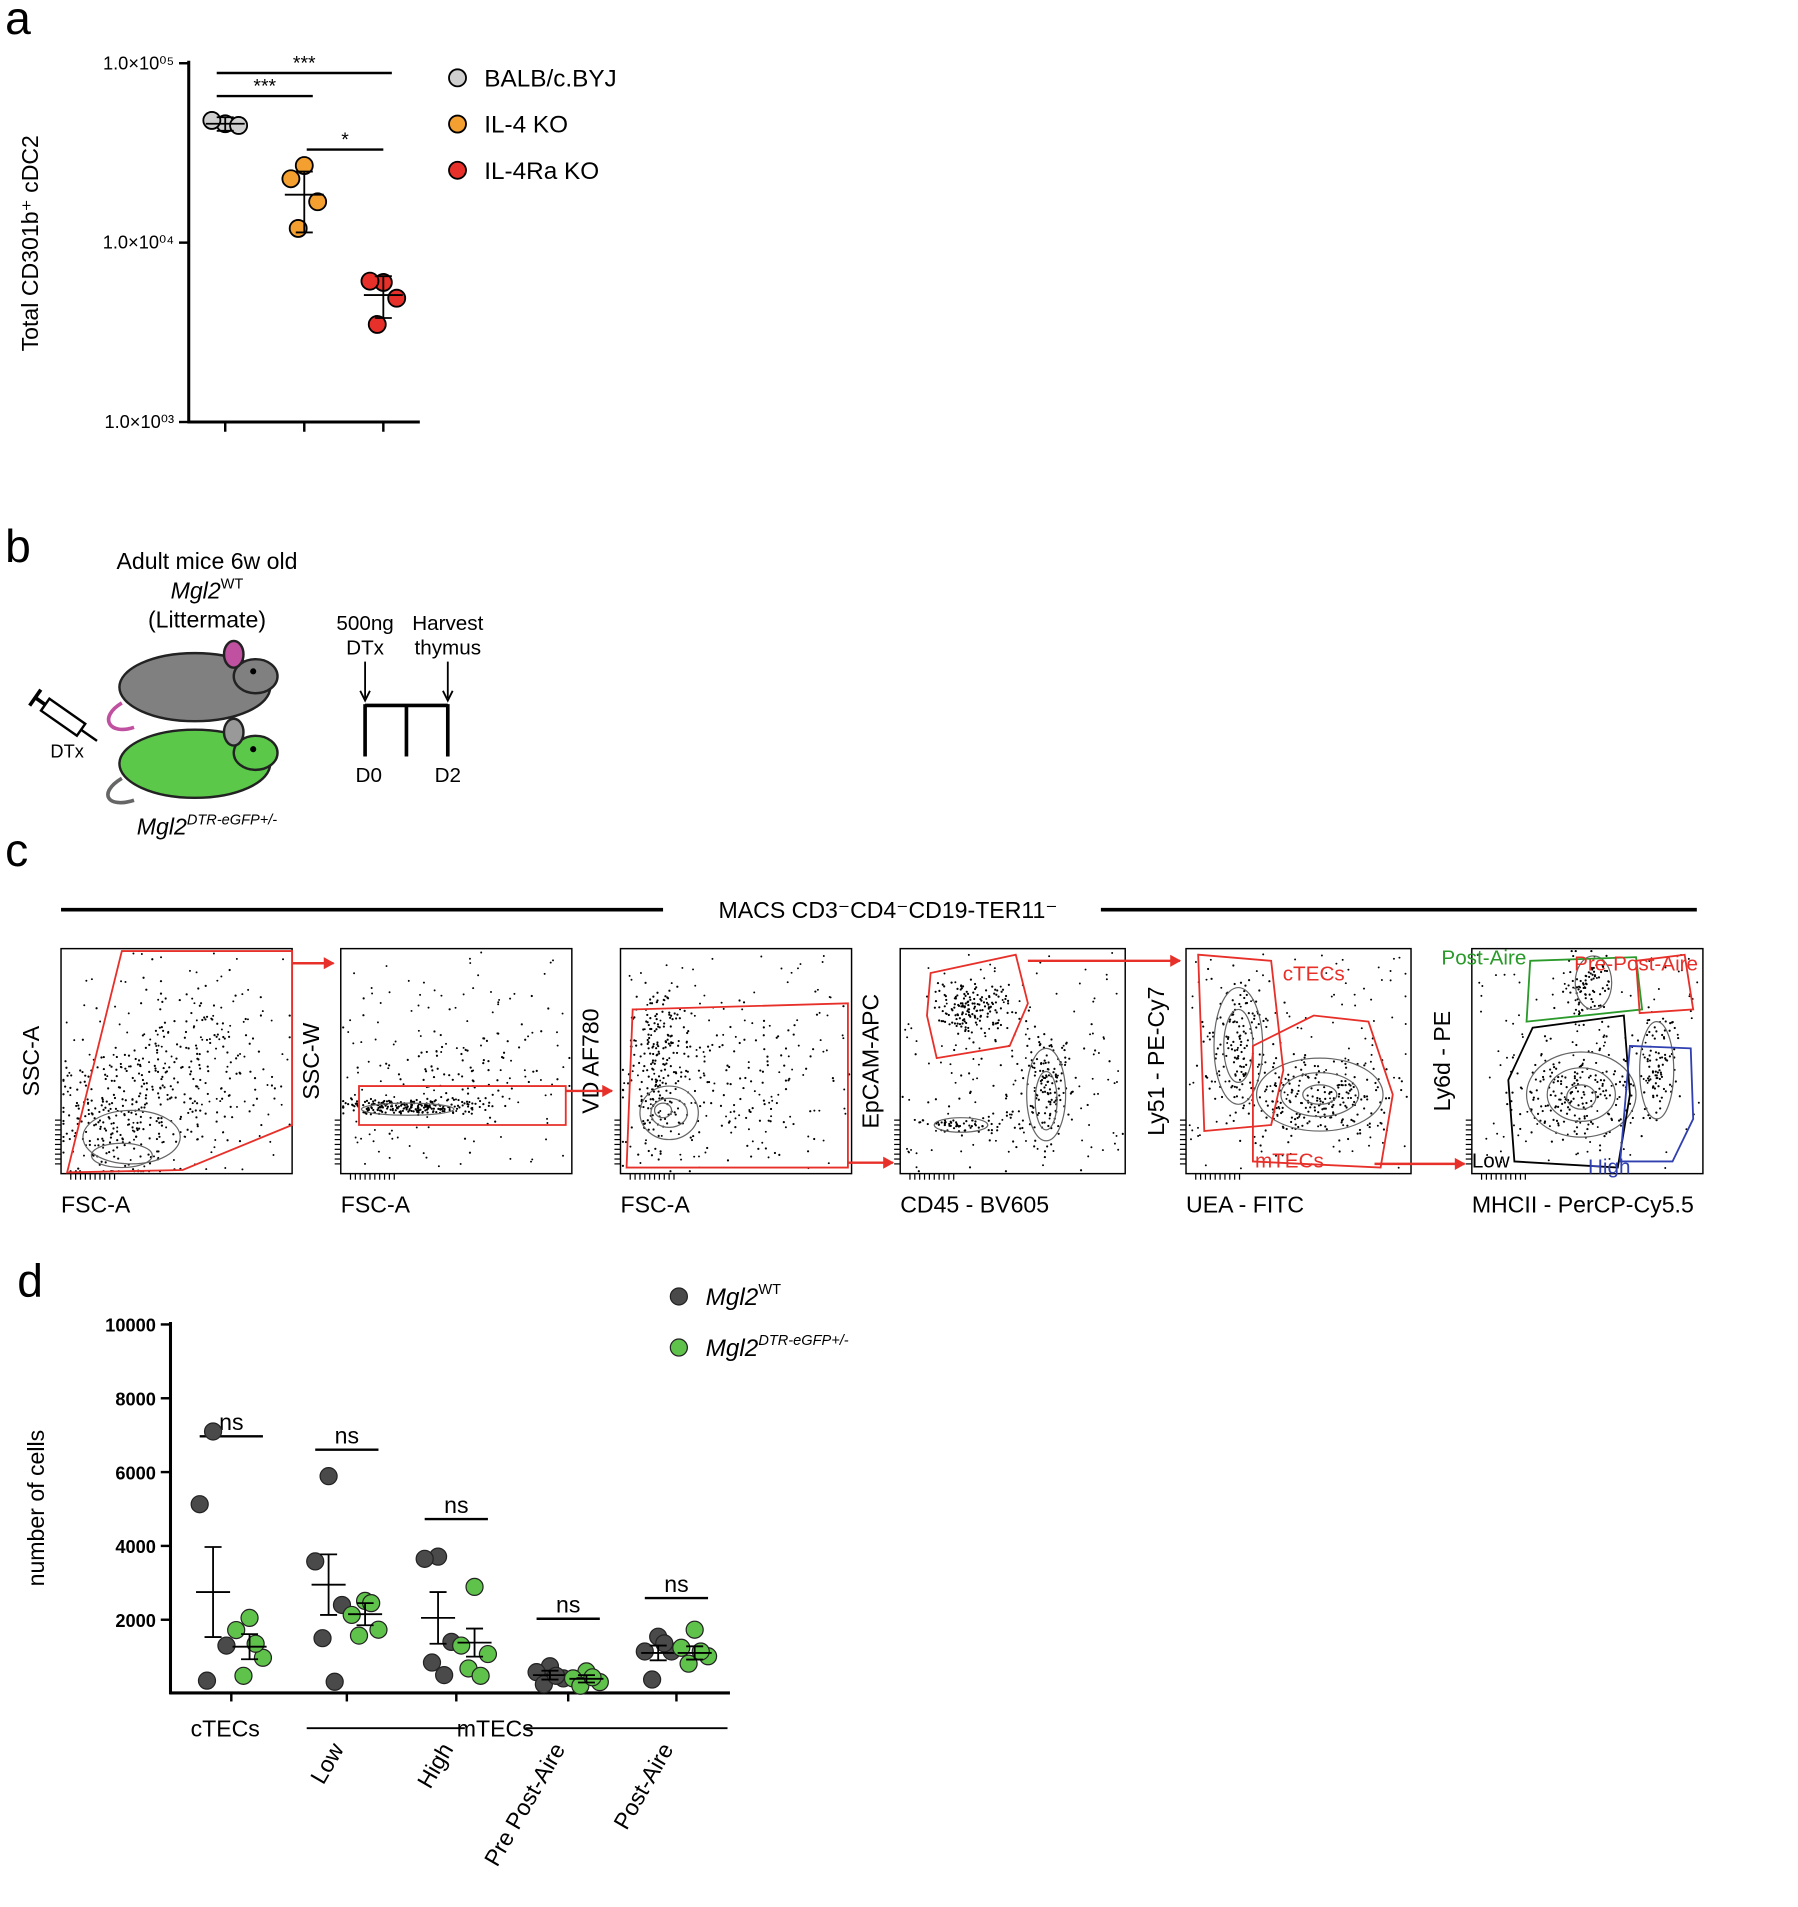 This screenshot has width=1798, height=1907. I want to click on label-part: Mgl2, so click(196, 590).